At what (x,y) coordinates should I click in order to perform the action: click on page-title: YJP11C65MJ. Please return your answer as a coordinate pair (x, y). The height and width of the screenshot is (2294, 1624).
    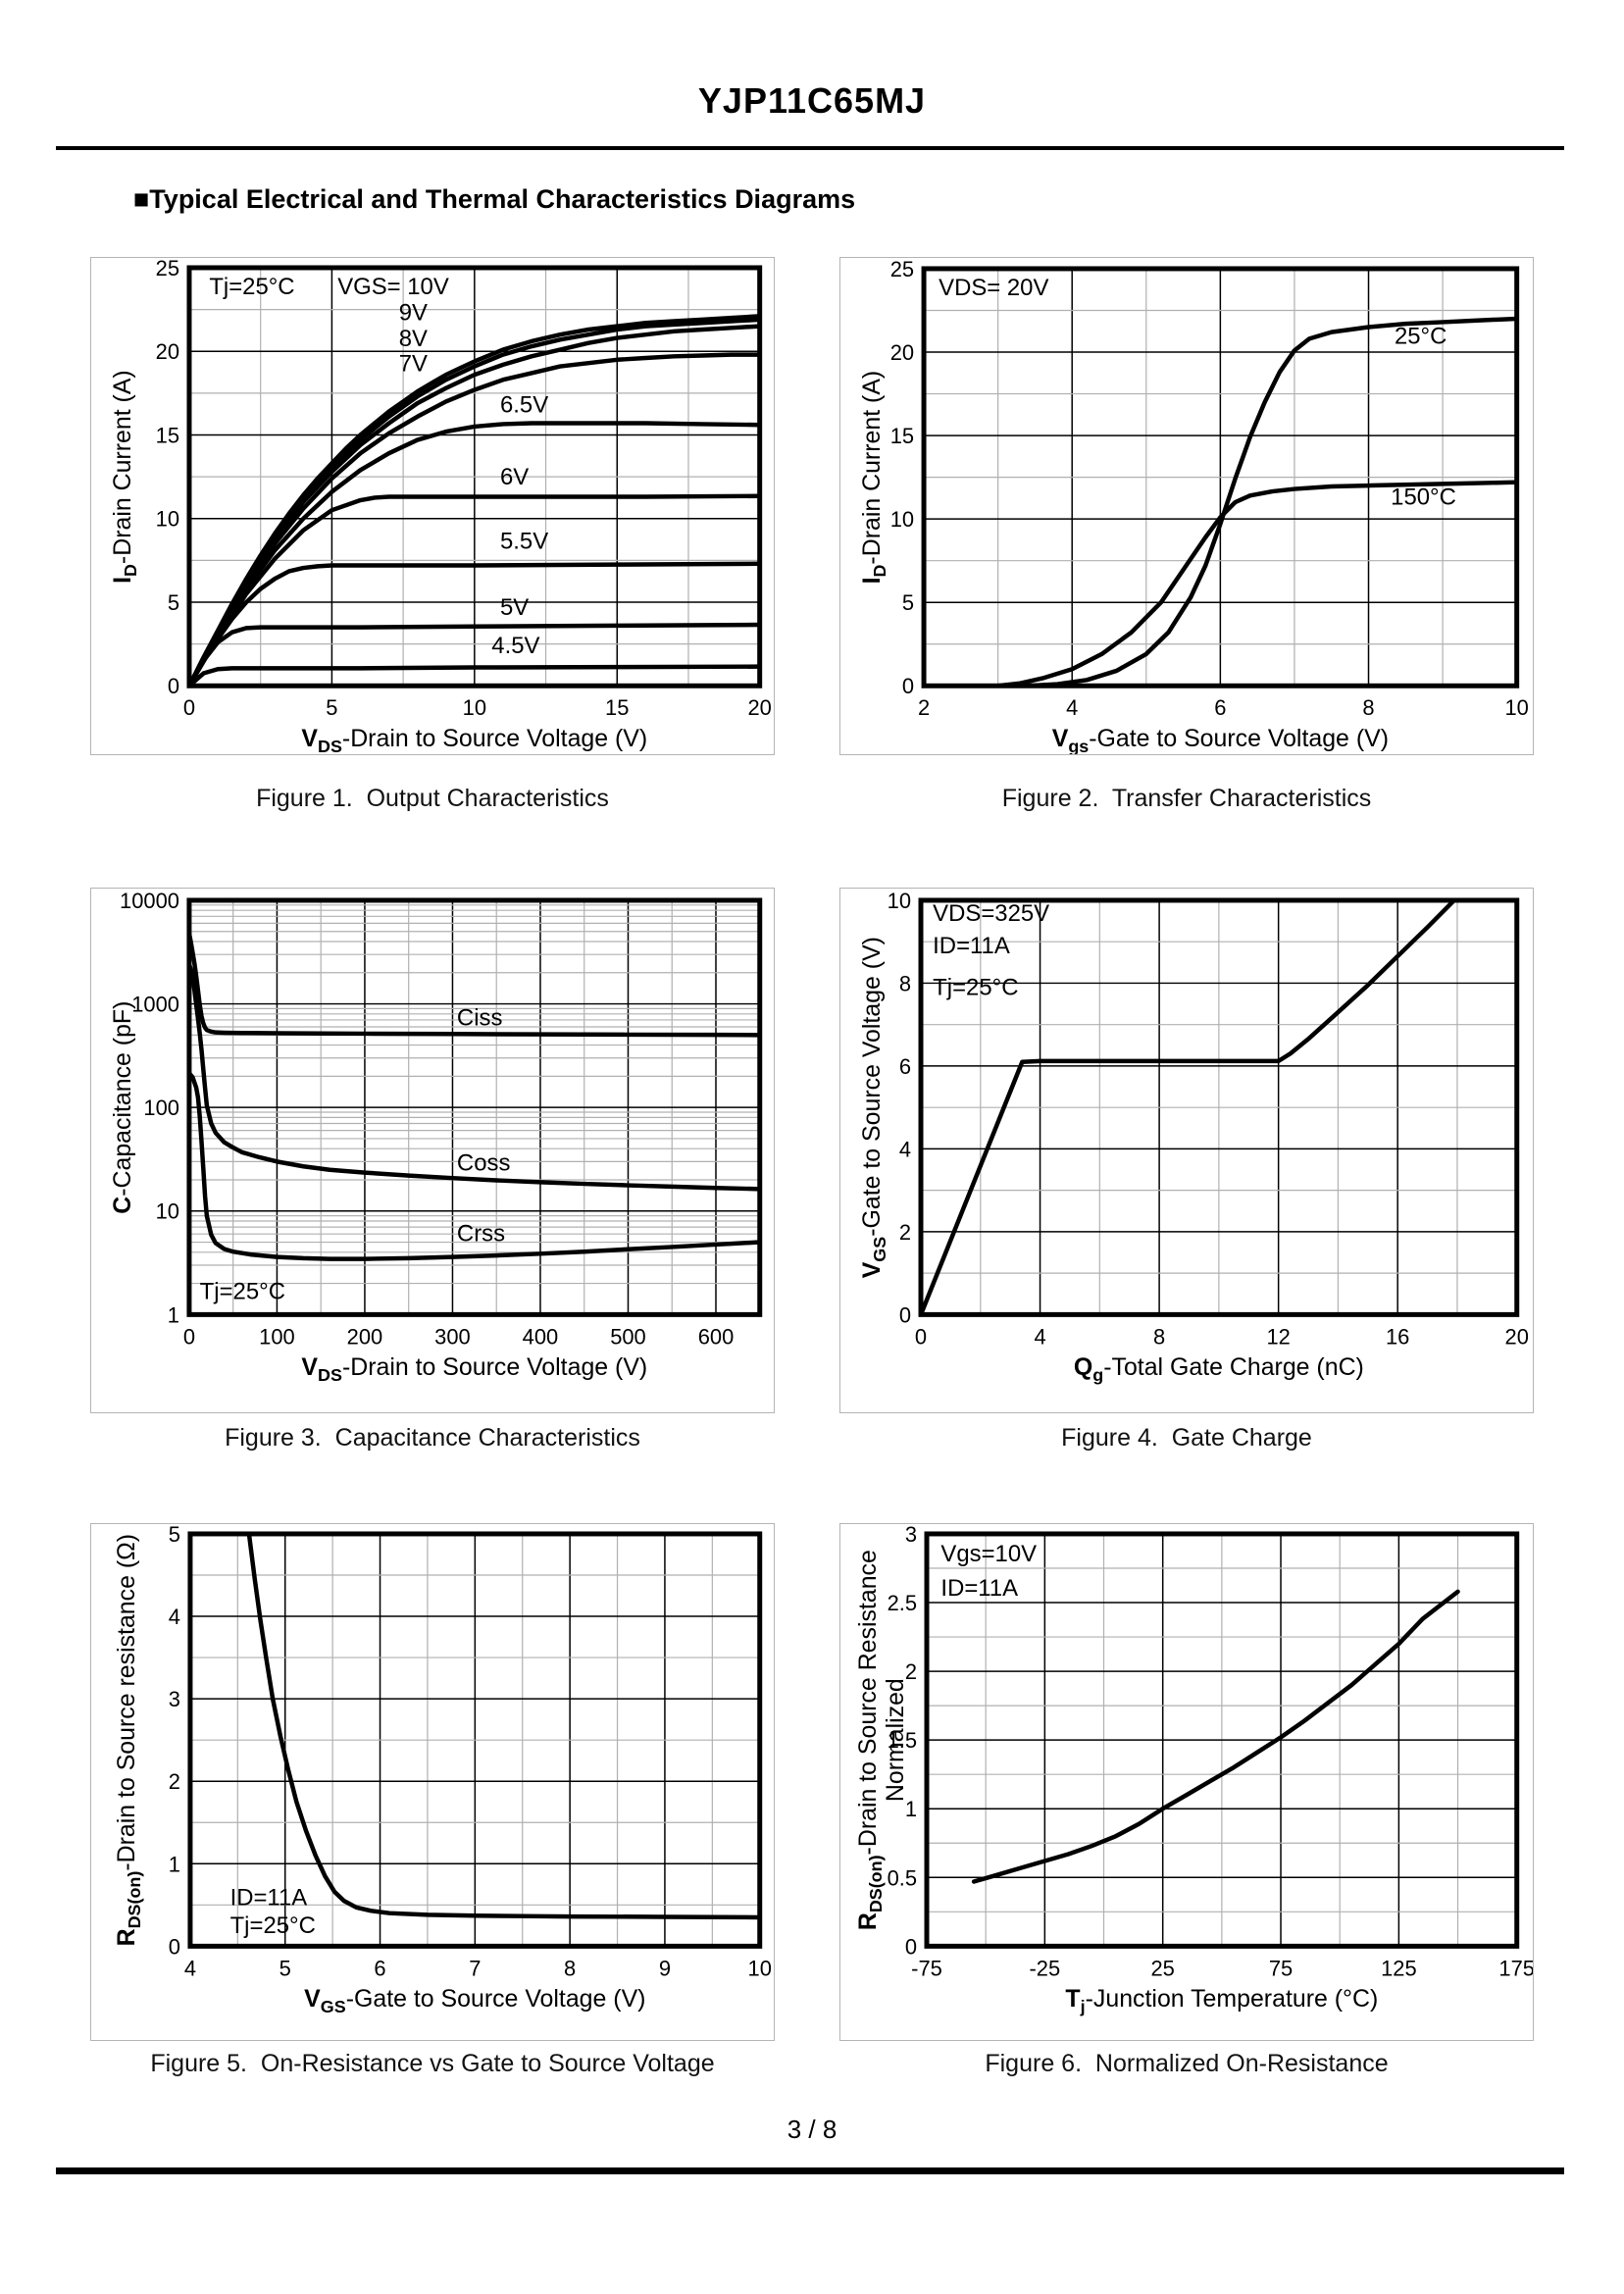
    Looking at the image, I should click on (812, 100).